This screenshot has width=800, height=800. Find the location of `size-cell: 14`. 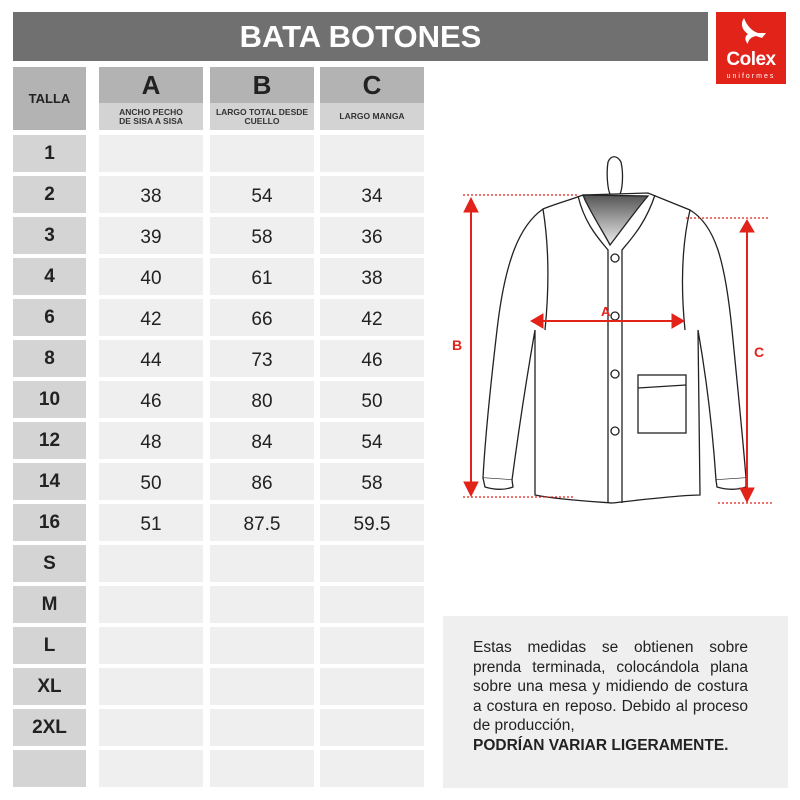

size-cell: 14 is located at coordinates (49, 481).